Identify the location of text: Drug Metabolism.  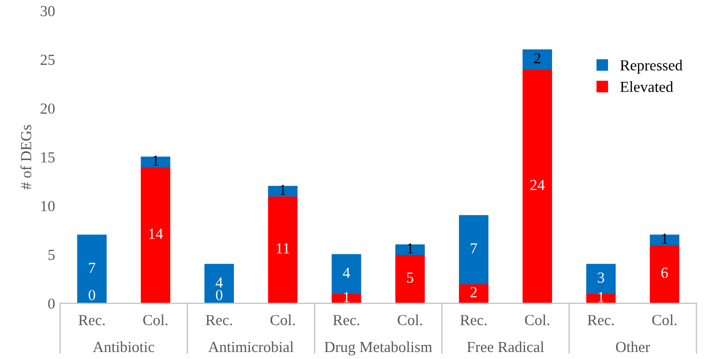
(378, 348).